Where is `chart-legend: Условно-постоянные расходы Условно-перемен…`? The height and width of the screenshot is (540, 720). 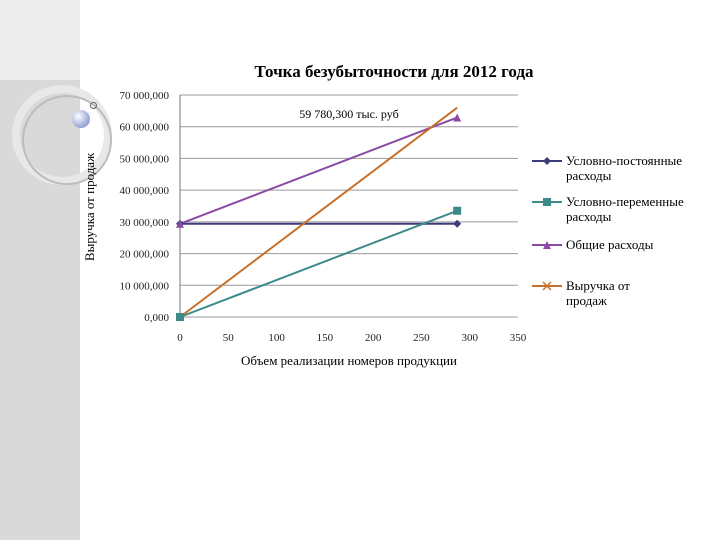 chart-legend: Условно-постоянные расходы Условно-перемен… is located at coordinates (608, 230).